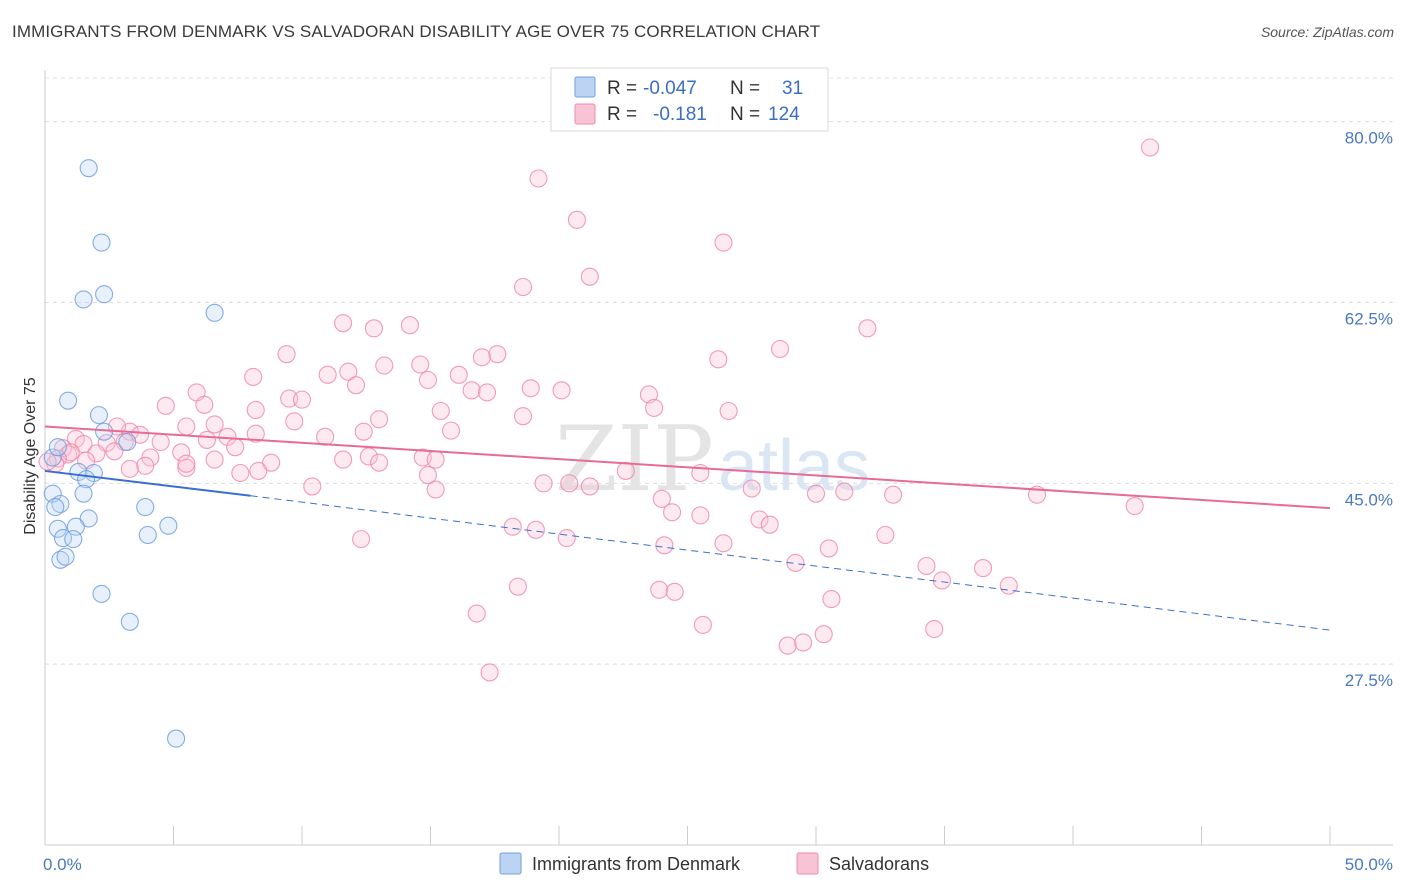 This screenshot has height=892, width=1406. Describe the element at coordinates (784, 114) in the screenshot. I see `stats-n-value-2: 124` at that location.